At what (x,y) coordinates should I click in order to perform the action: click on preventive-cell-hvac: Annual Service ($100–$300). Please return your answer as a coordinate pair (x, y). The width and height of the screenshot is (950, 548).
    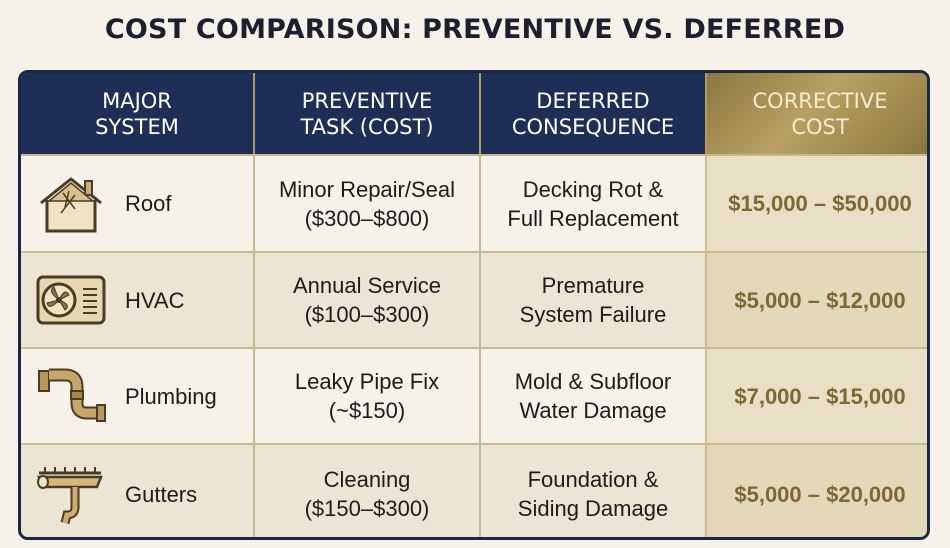
    Looking at the image, I should click on (368, 299).